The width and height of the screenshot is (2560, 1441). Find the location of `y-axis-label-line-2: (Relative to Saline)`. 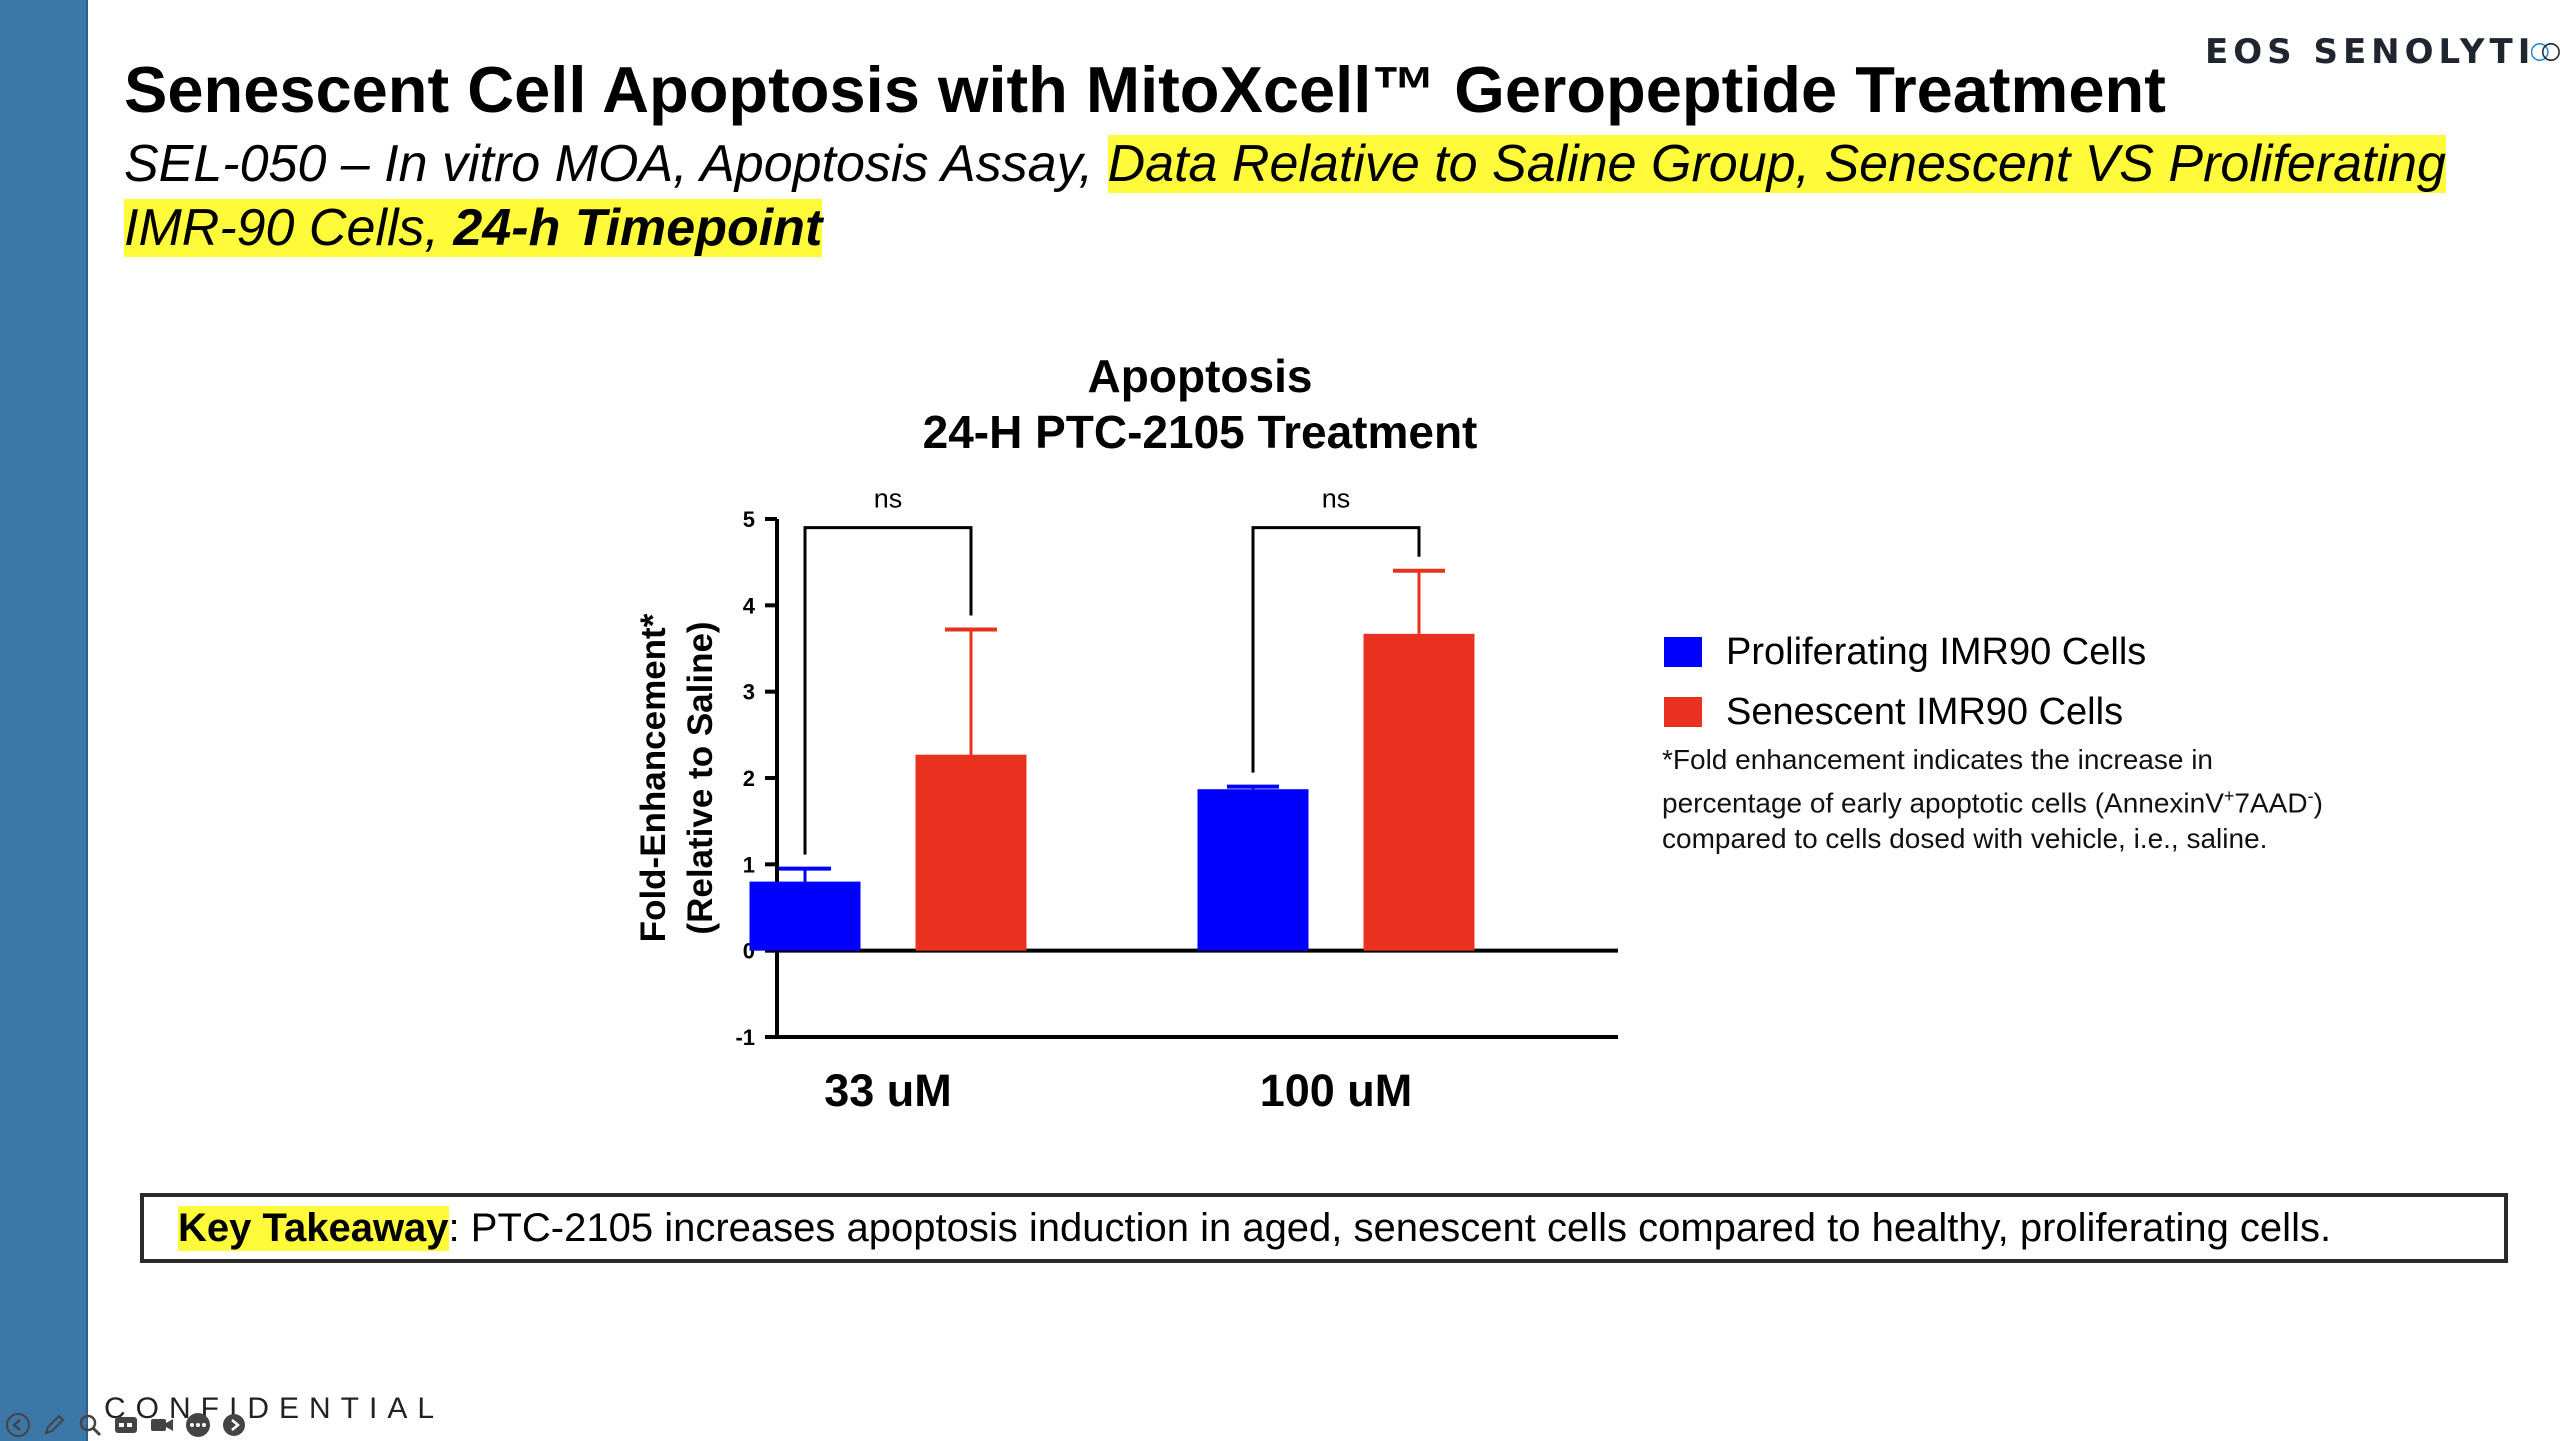

y-axis-label-line-2: (Relative to Saline) is located at coordinates (700, 777).